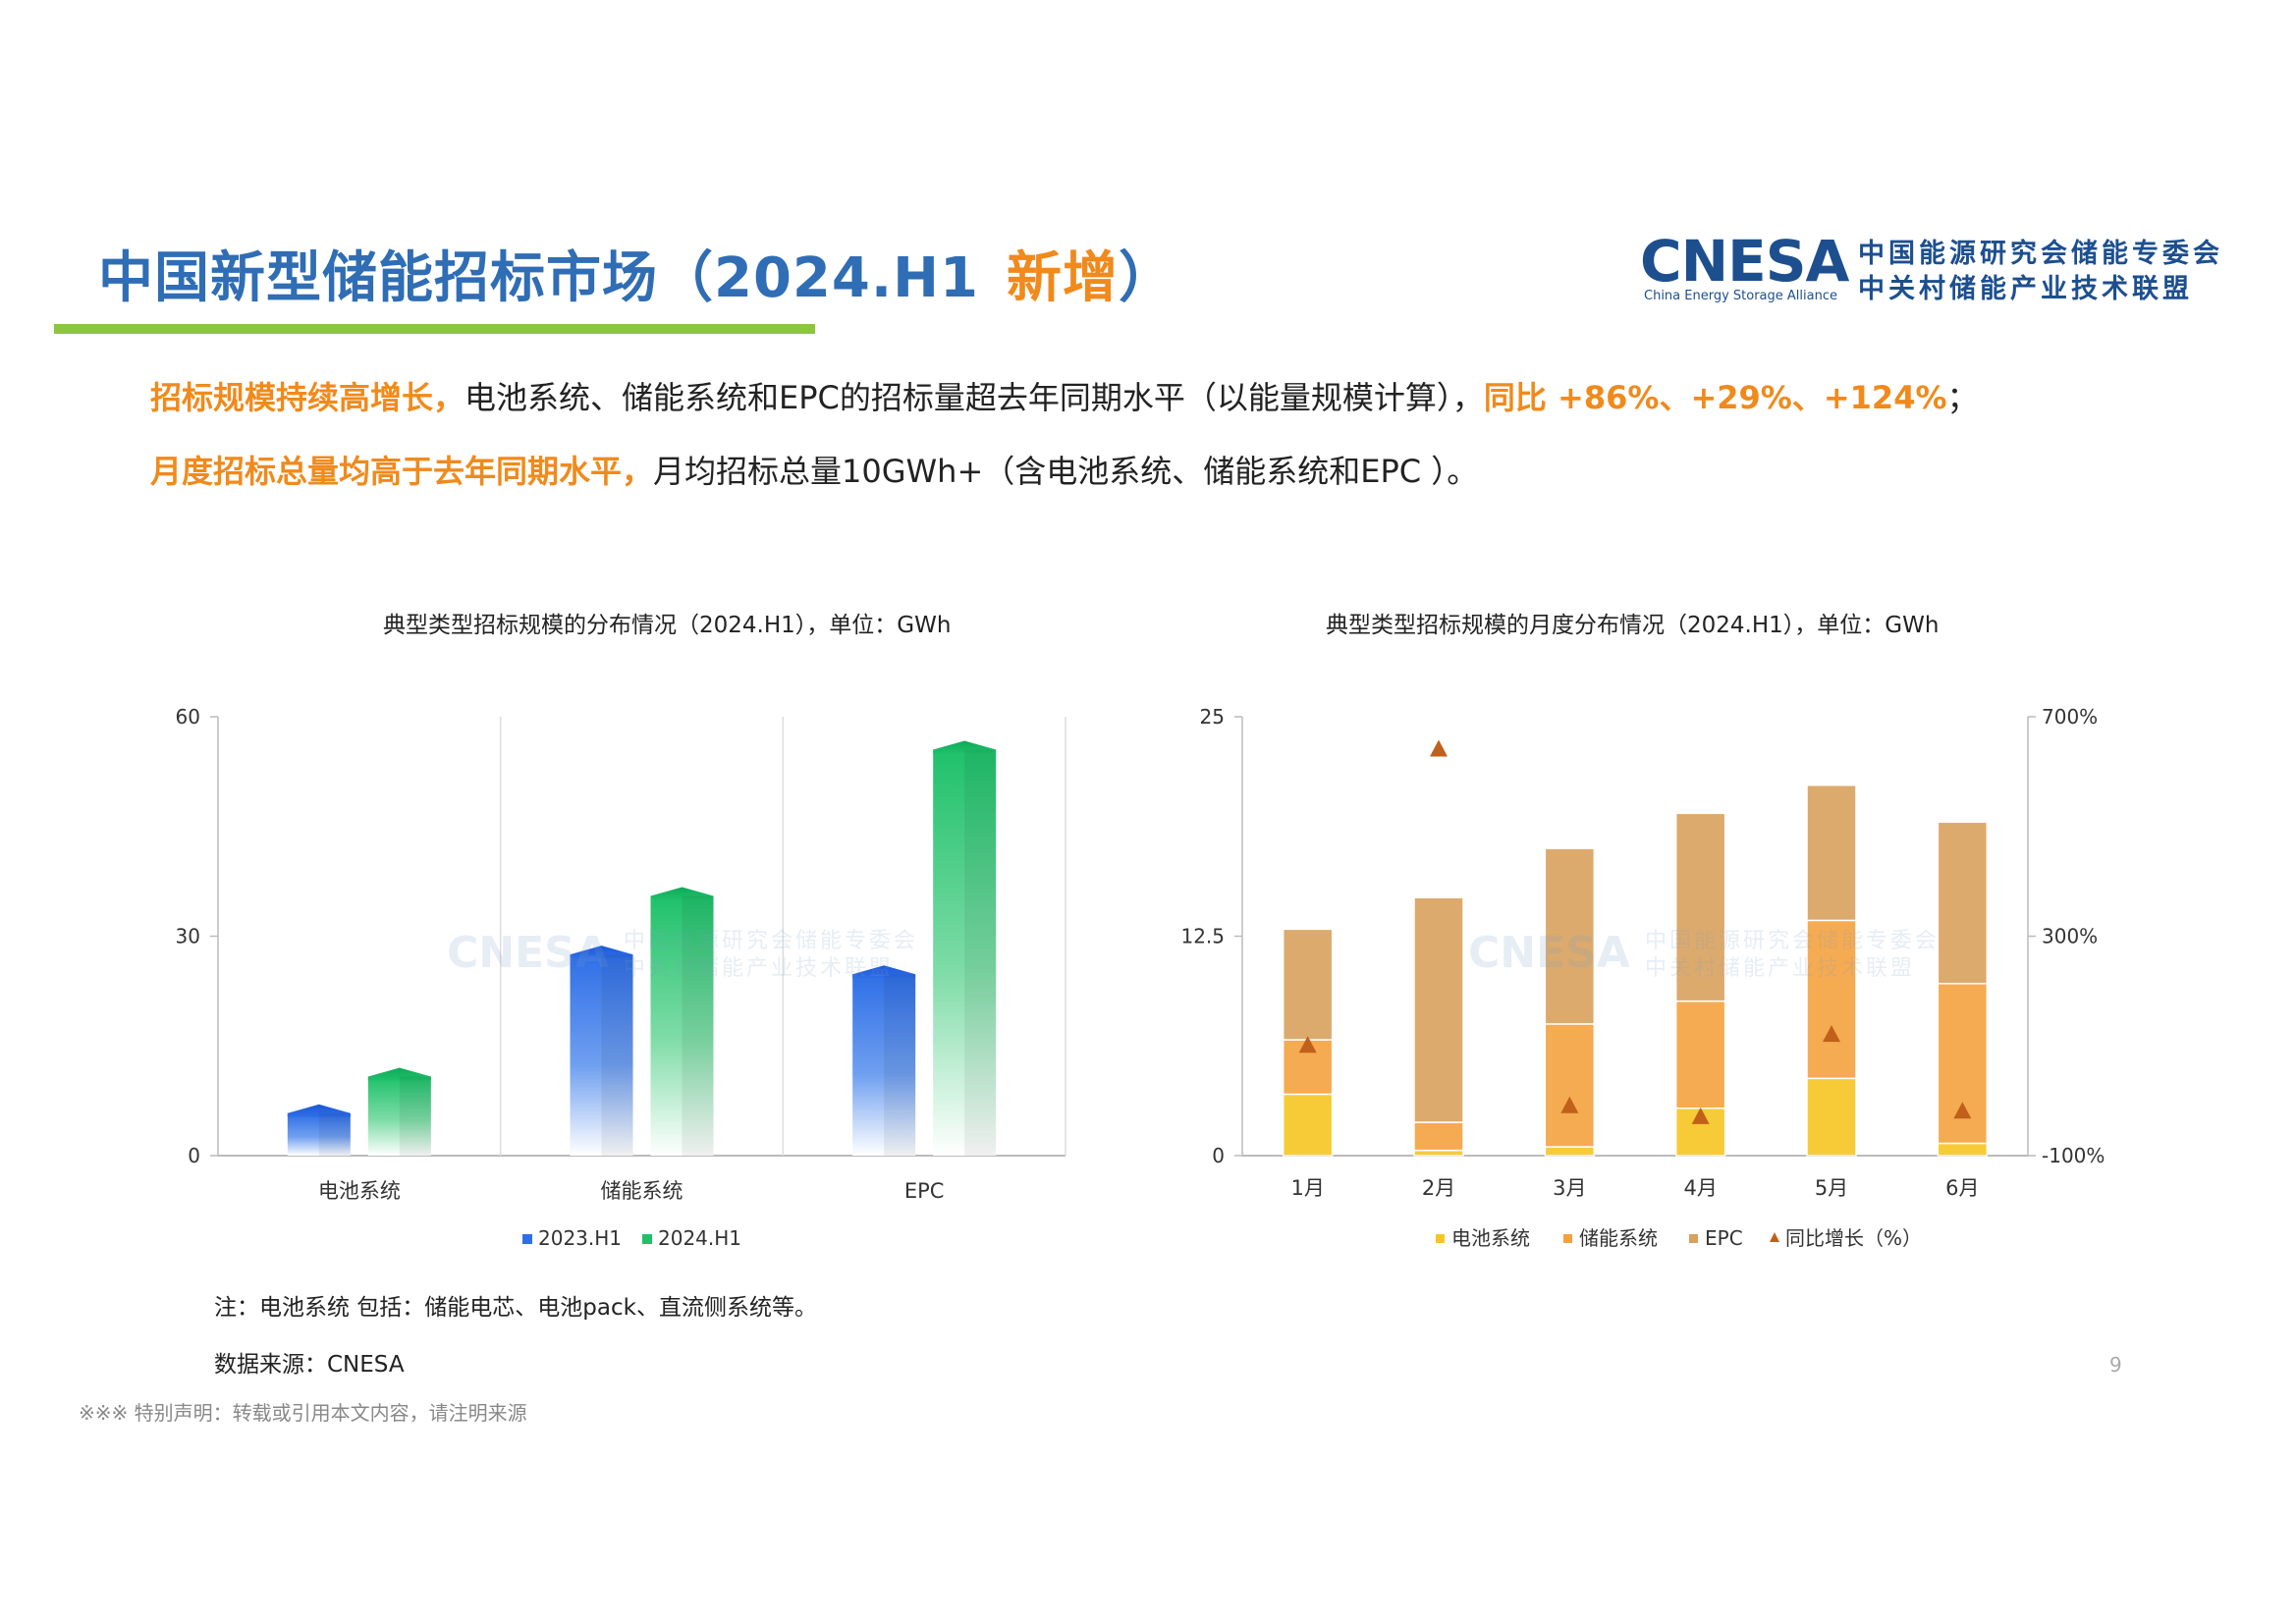 The width and height of the screenshot is (2296, 1623). What do you see at coordinates (303, 1413) in the screenshot?
I see `disclaimer: ※※※ 特别声明：转载或引用本文内容，请注明来源` at bounding box center [303, 1413].